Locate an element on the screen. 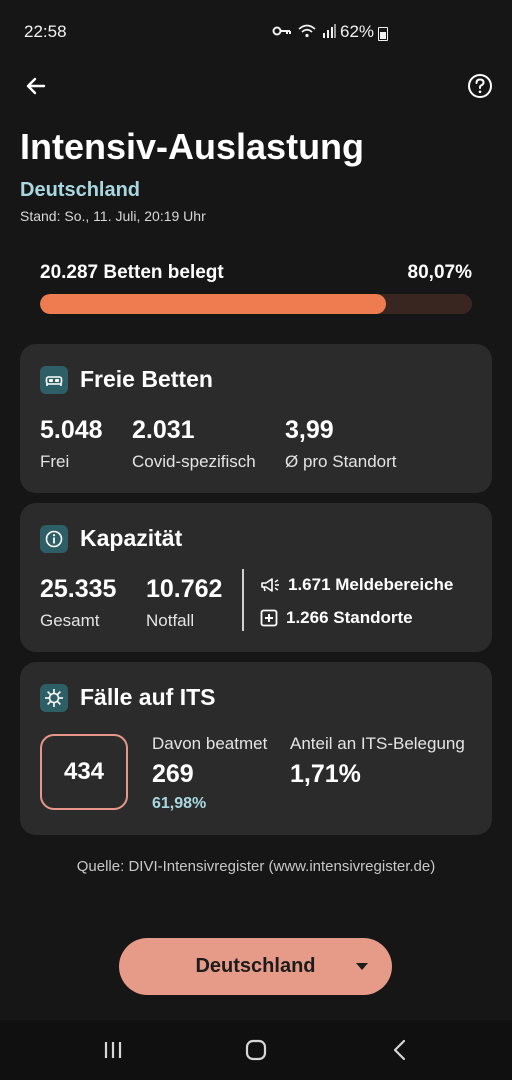 The width and height of the screenshot is (512, 1080). free-label: Frei is located at coordinates (55, 461).